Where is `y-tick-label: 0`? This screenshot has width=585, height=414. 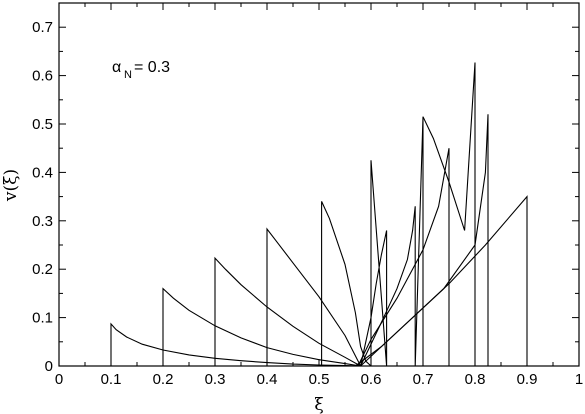 y-tick-label: 0 is located at coordinates (49, 366).